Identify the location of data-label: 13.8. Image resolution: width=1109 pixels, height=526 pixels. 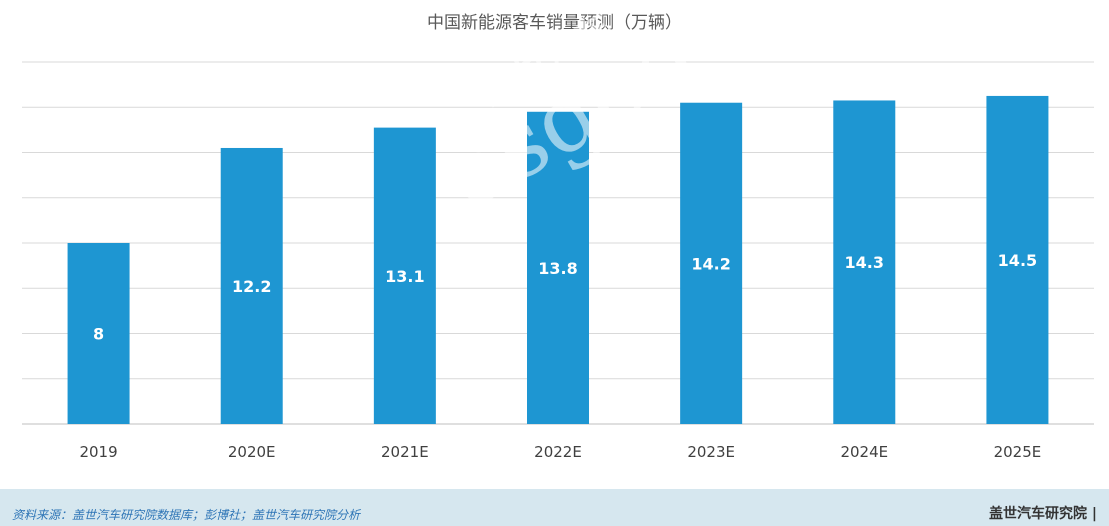
(557, 268).